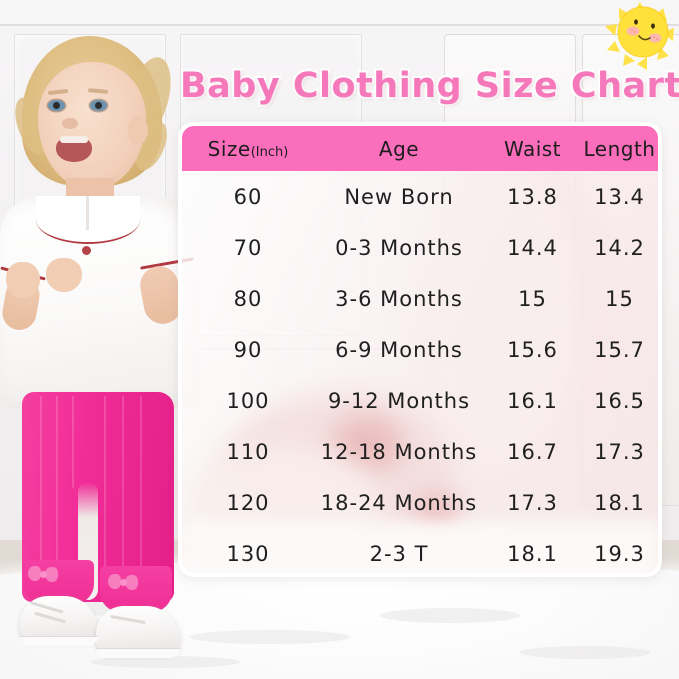 This screenshot has height=679, width=679. Describe the element at coordinates (532, 247) in the screenshot. I see `cell-waist: 14.4` at that location.